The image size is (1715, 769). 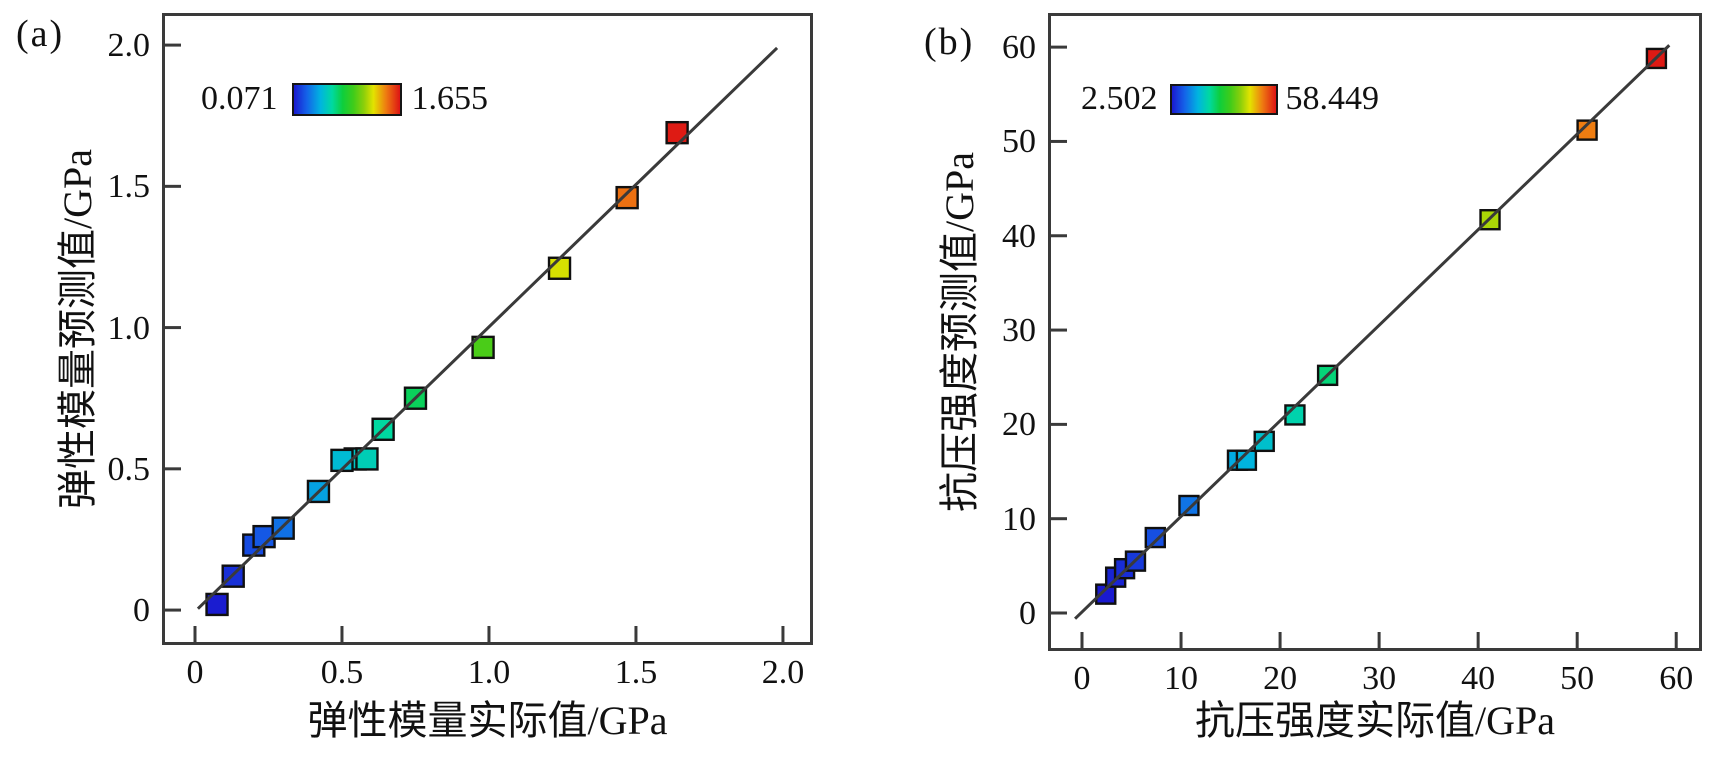 What do you see at coordinates (129, 187) in the screenshot?
I see `y-tick-label: 1.5` at bounding box center [129, 187].